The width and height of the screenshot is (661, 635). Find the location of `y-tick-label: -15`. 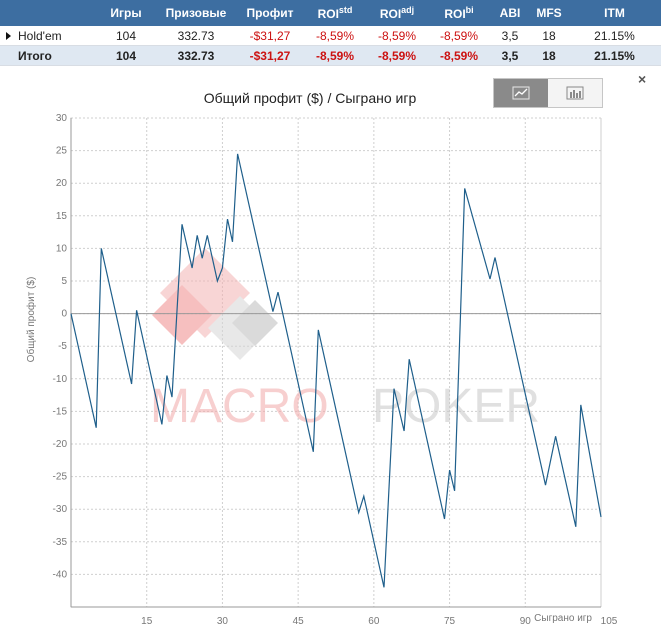

y-tick-label: -15 is located at coordinates (60, 411).